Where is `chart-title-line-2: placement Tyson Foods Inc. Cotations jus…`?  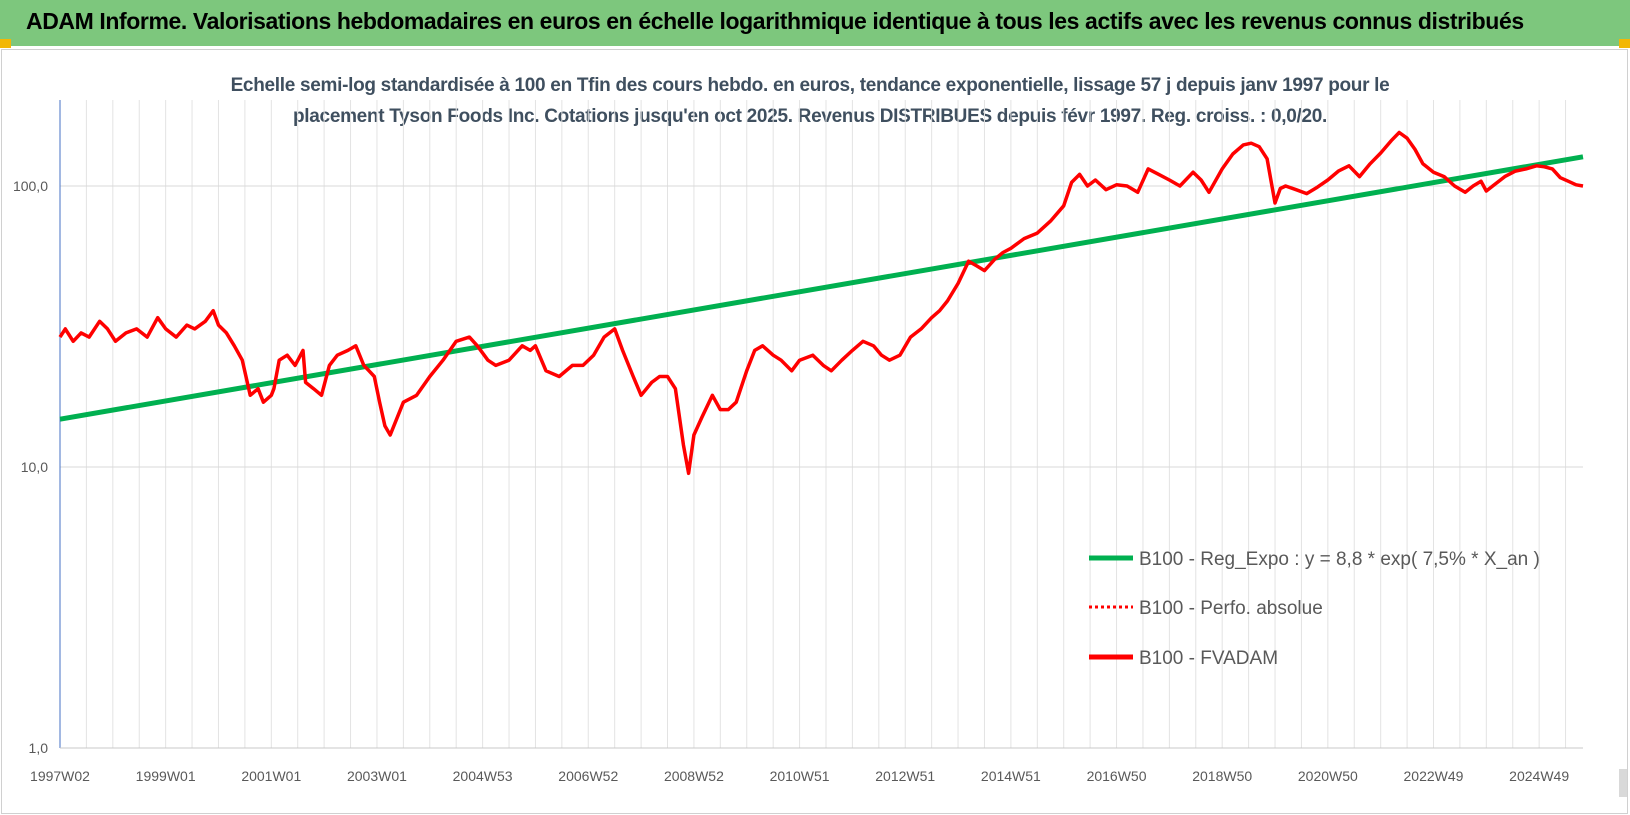
chart-title-line-2: placement Tyson Foods Inc. Cotations jus… is located at coordinates (810, 116).